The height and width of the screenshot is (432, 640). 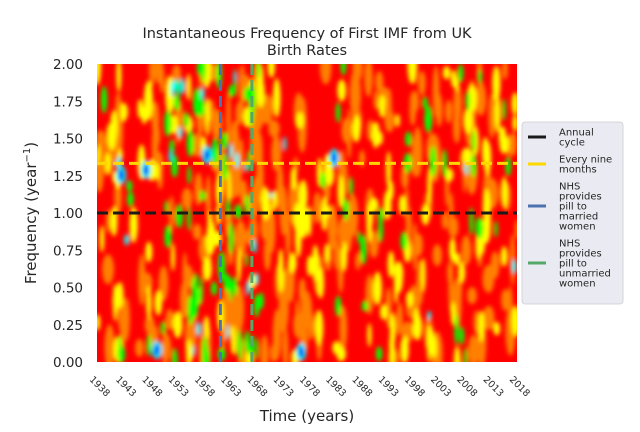 What do you see at coordinates (388, 386) in the screenshot?
I see `x-tick-label: 1993` at bounding box center [388, 386].